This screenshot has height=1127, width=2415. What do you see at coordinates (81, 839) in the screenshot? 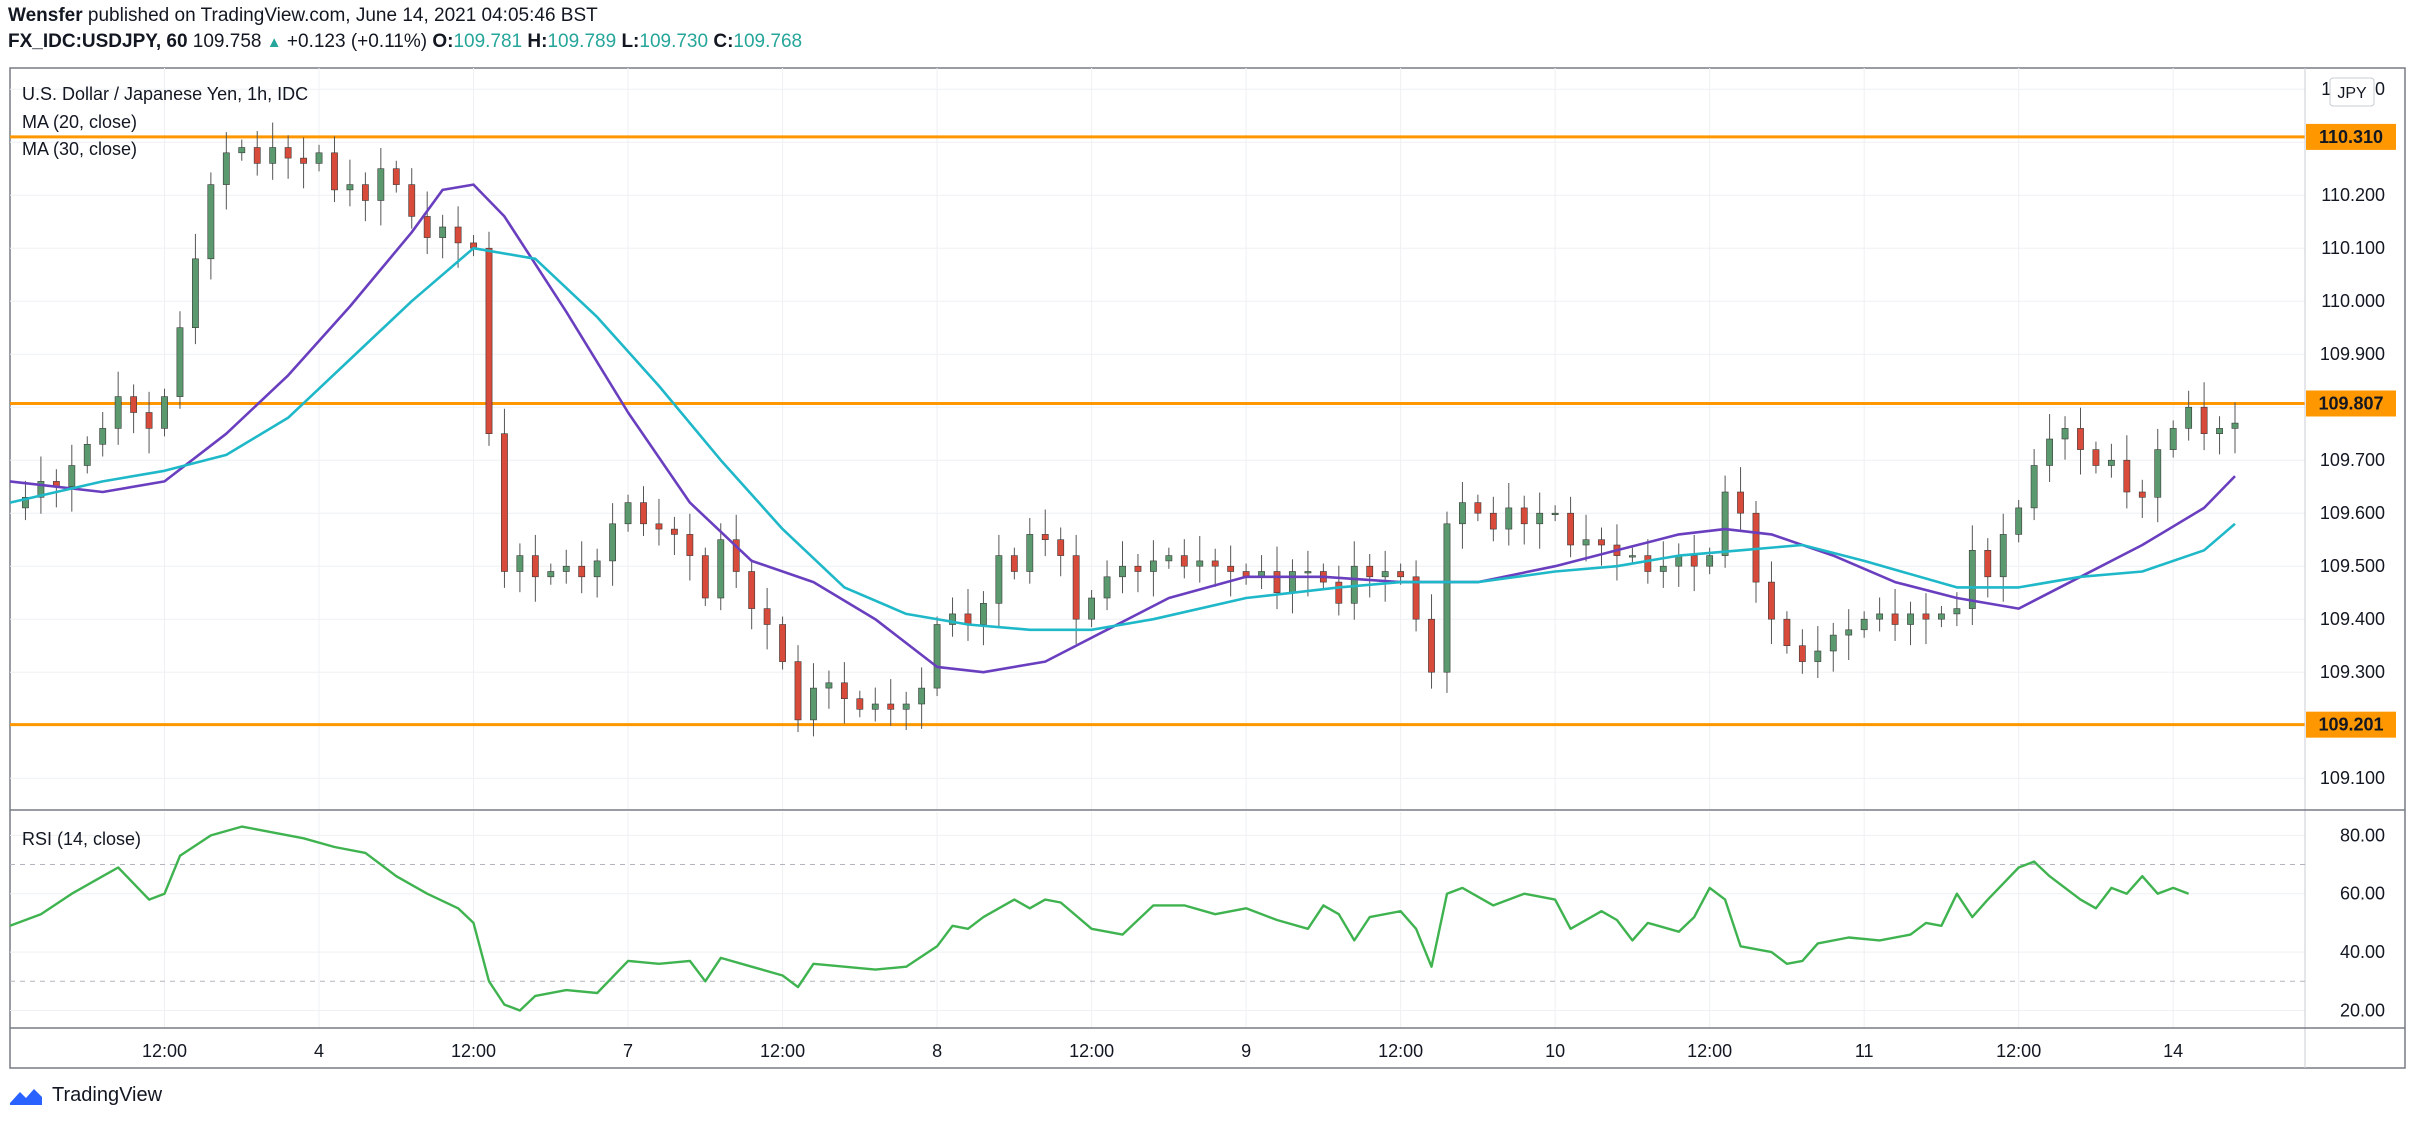
I see `rsi-legend: RSI (14, close)` at bounding box center [81, 839].